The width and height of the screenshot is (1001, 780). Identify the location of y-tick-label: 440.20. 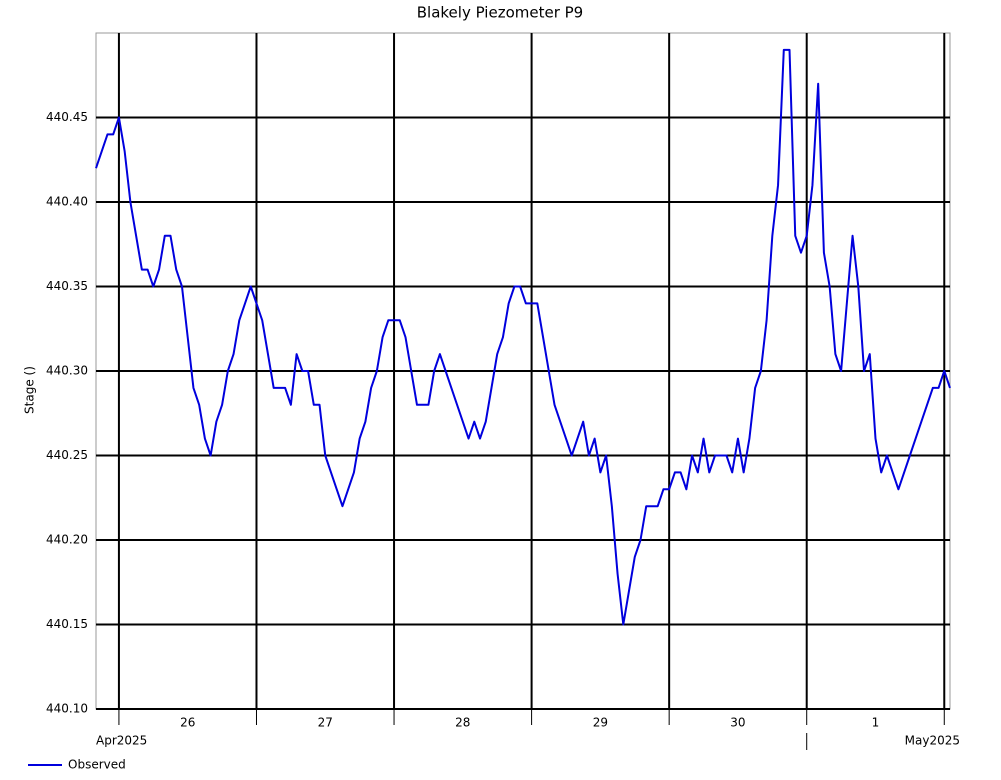
(67, 540).